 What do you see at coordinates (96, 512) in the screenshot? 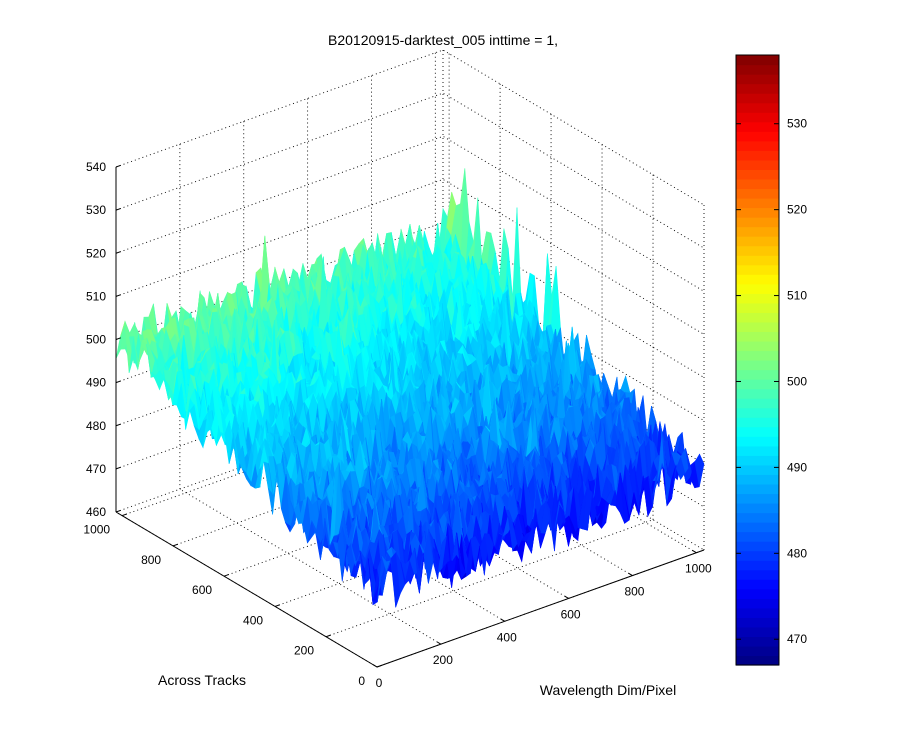
I see `z-tick-label: 460` at bounding box center [96, 512].